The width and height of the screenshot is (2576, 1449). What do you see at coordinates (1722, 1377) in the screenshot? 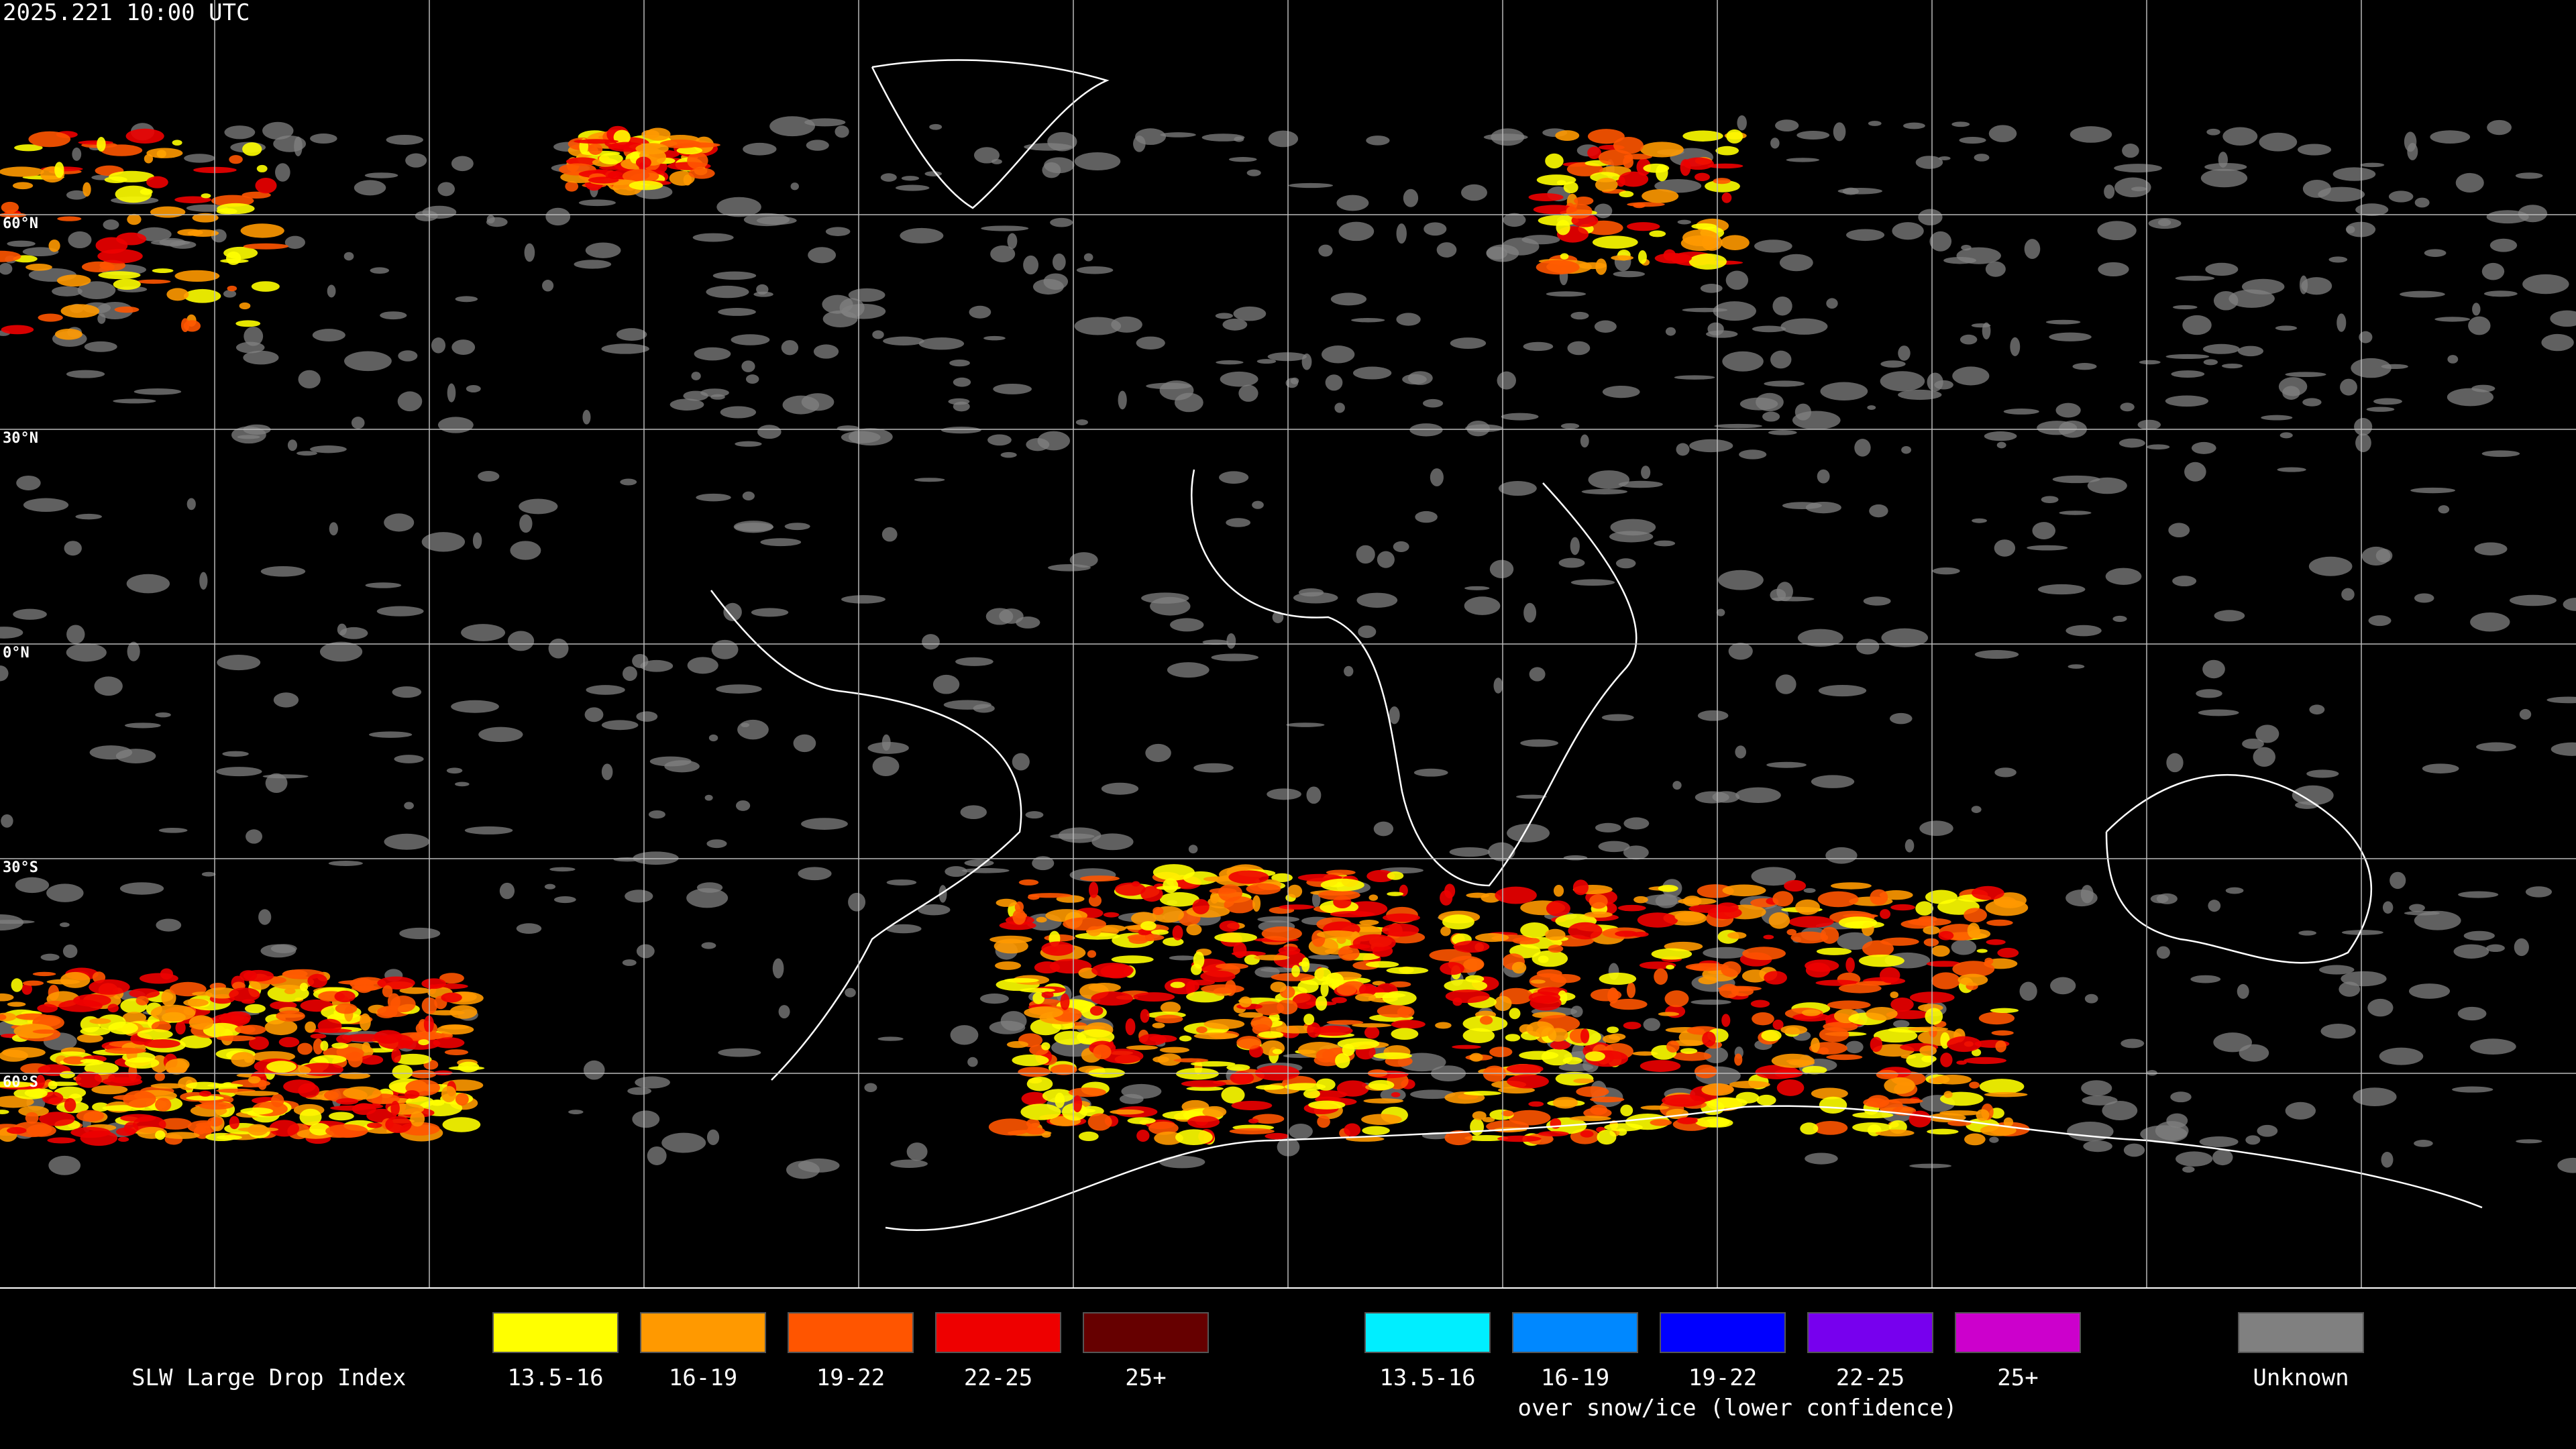
I see `snow-swatch-label: 19-22` at bounding box center [1722, 1377].